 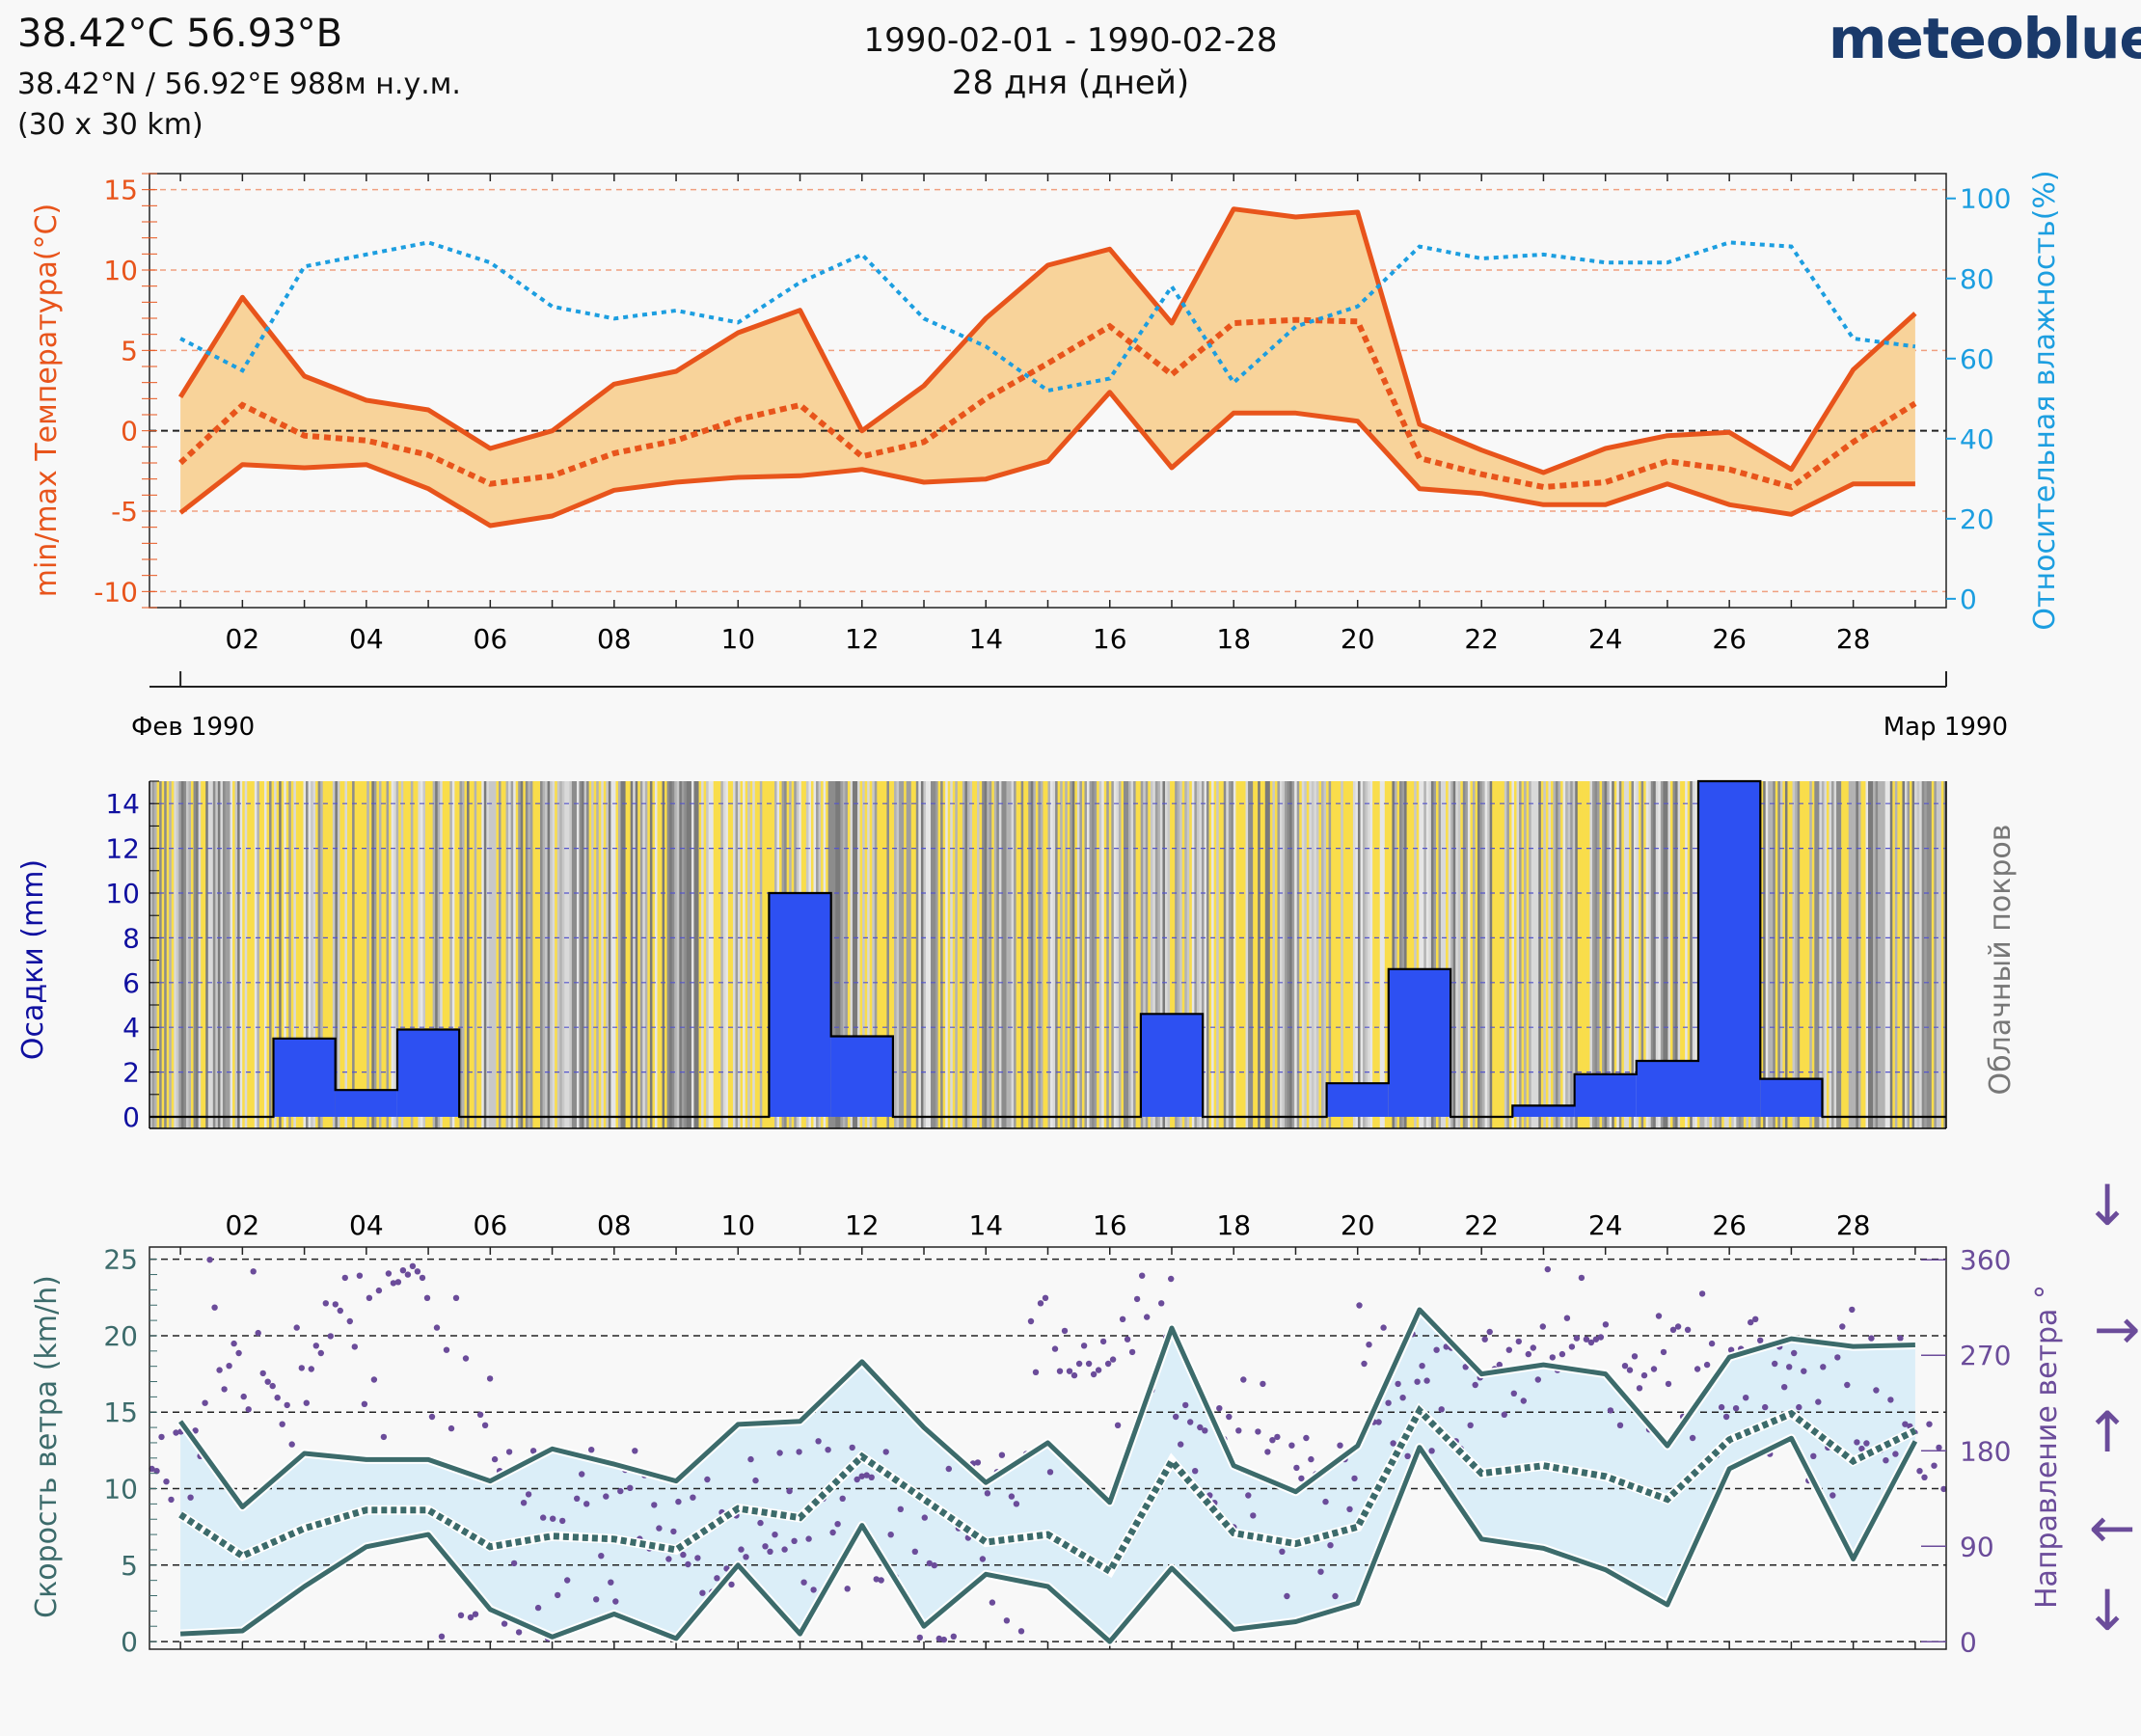 What do you see at coordinates (131, 1117) in the screenshot?
I see `precipitation-tick-label: 0` at bounding box center [131, 1117].